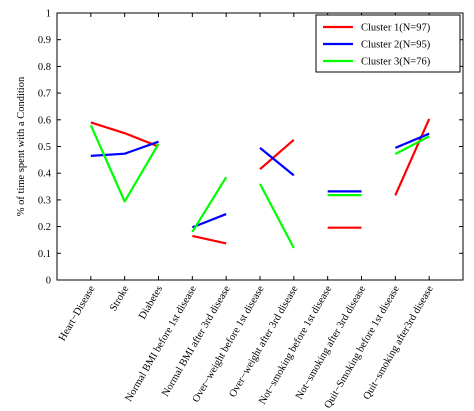 The height and width of the screenshot is (411, 474). What do you see at coordinates (45, 174) in the screenshot?
I see `y-tick-label: 0.4` at bounding box center [45, 174].